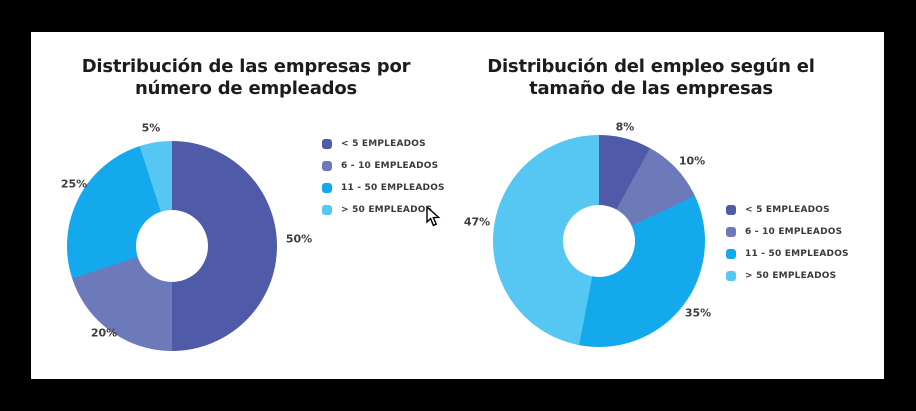  I want to click on donut-chart-empresas, so click(172, 246).